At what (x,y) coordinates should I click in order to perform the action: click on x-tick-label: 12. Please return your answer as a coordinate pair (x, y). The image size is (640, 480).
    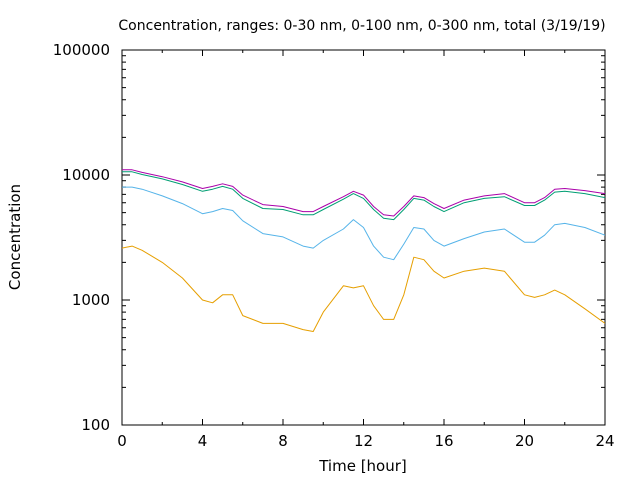
    Looking at the image, I should click on (363, 441).